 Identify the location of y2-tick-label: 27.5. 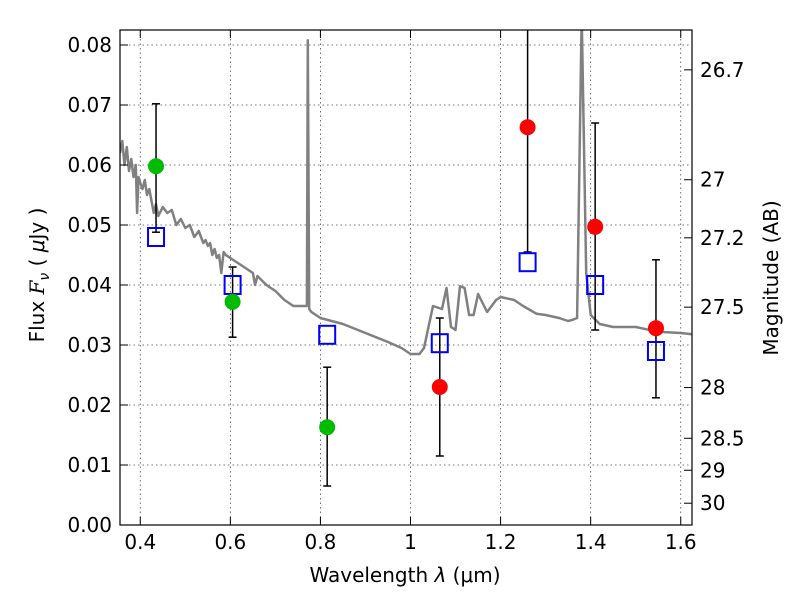
(722, 307).